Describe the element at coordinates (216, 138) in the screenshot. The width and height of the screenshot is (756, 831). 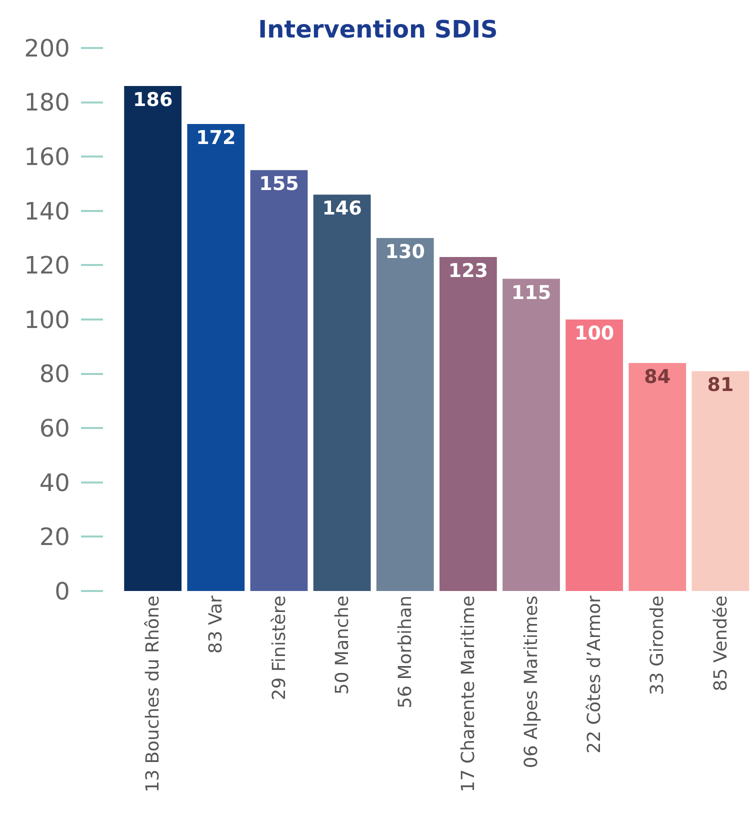
I see `data-label: 172` at that location.